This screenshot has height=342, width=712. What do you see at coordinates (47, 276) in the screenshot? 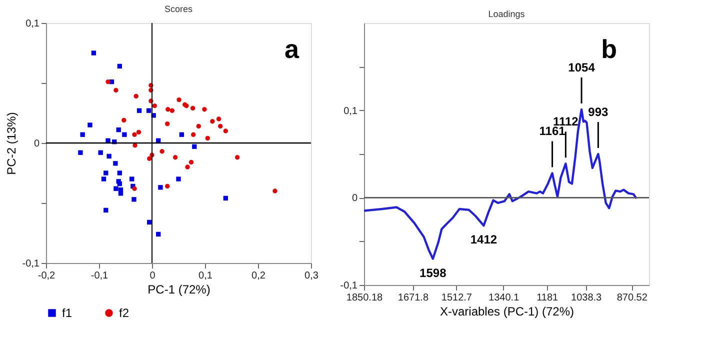
I see `x-tick-label: -0,2` at bounding box center [47, 276].